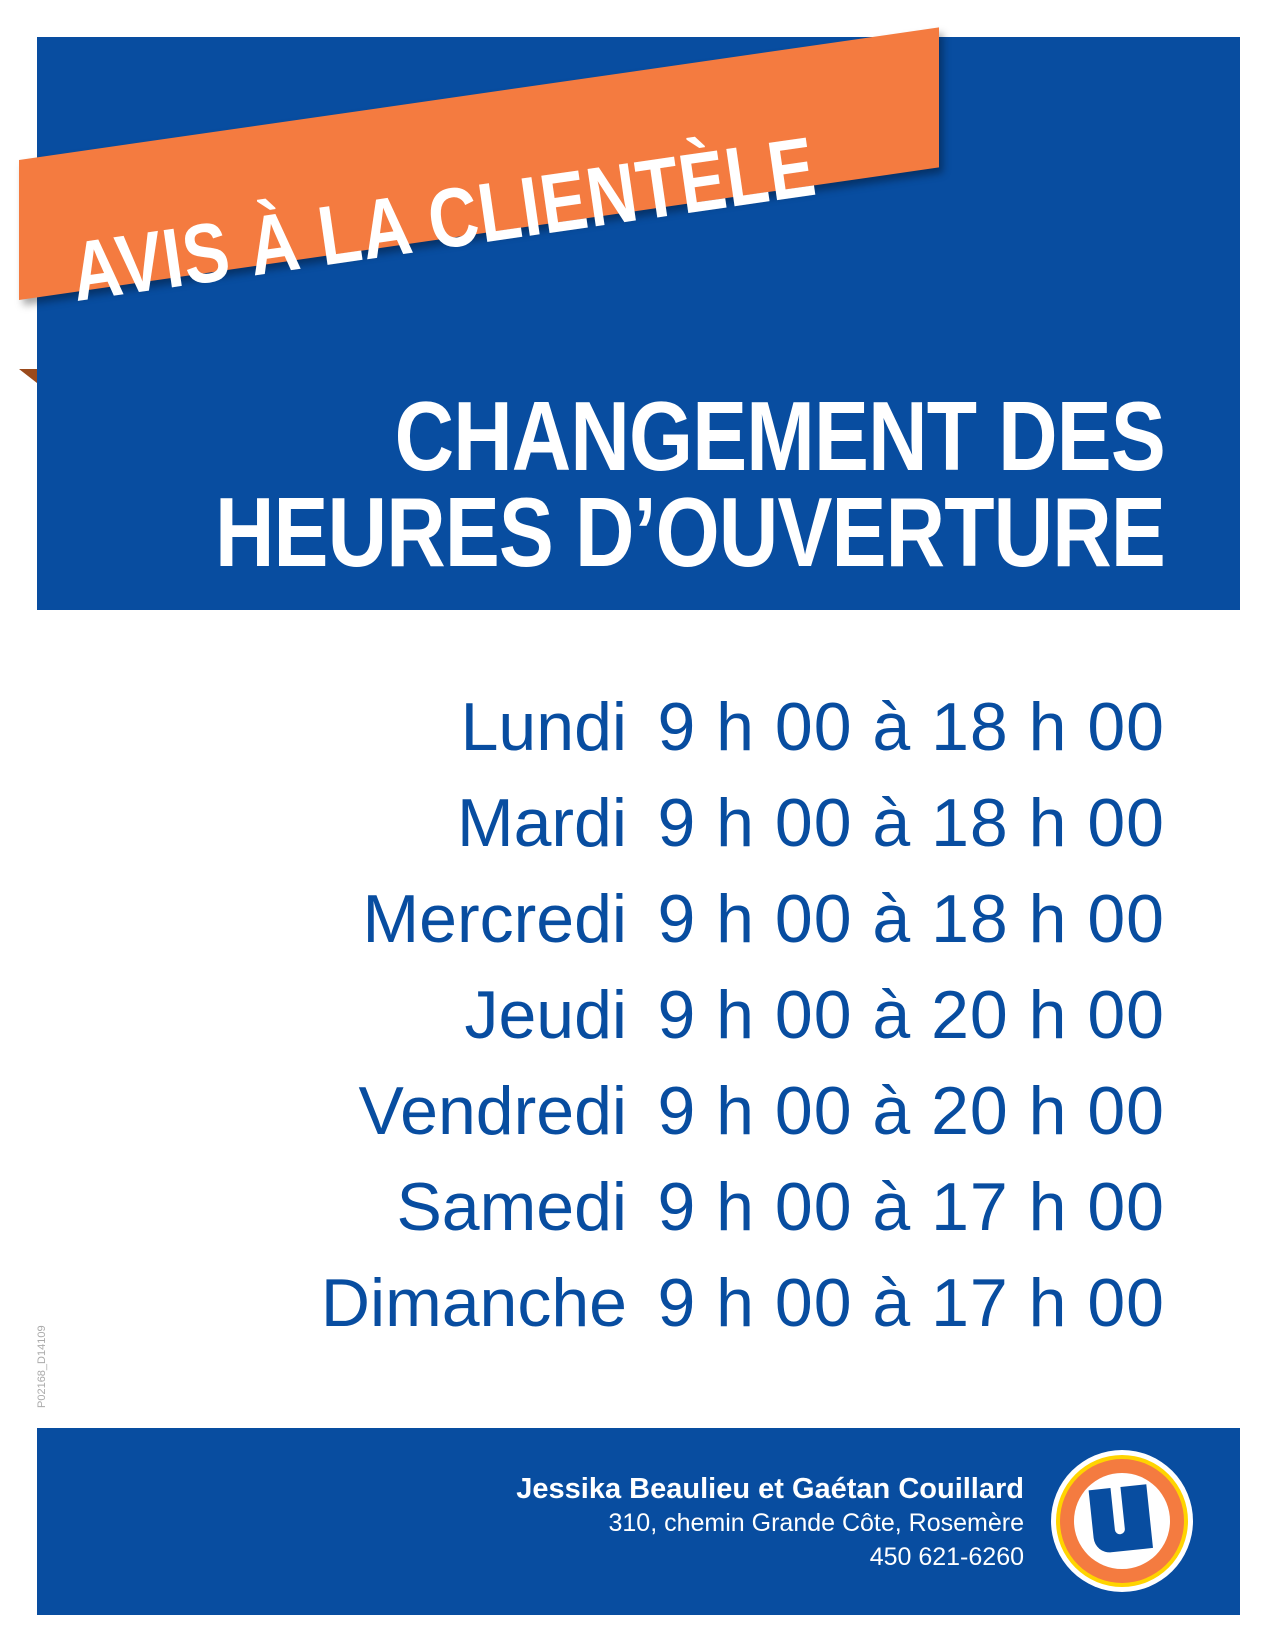 This screenshot has height=1650, width=1275. Describe the element at coordinates (637, 928) in the screenshot. I see `hours-row: Mercredi 9 h 00 à 18 h 00` at that location.